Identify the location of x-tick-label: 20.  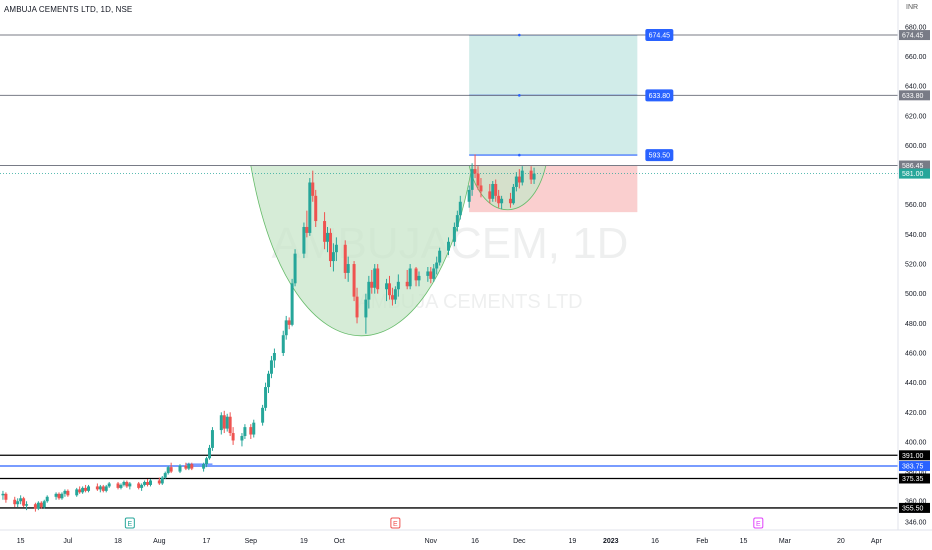
(841, 541).